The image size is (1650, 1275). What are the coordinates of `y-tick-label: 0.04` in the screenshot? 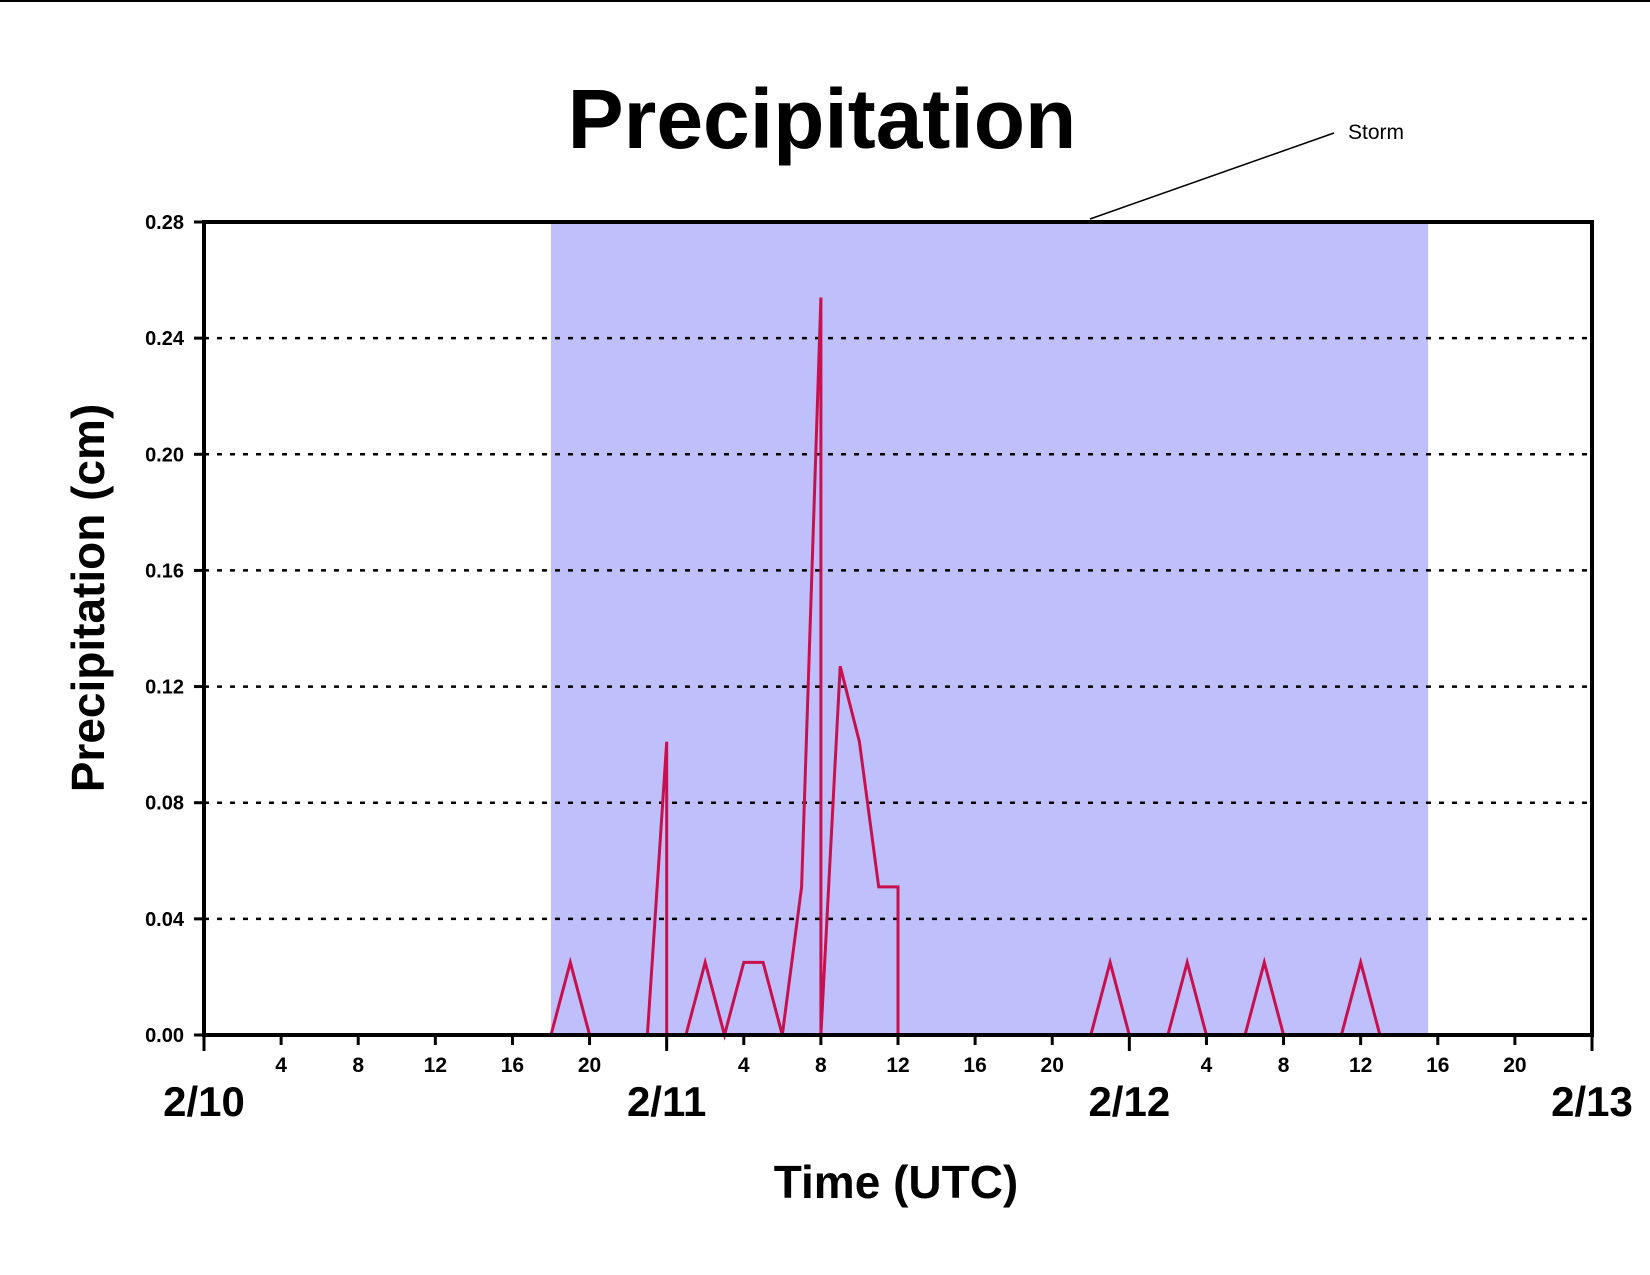 It's located at (165, 920).